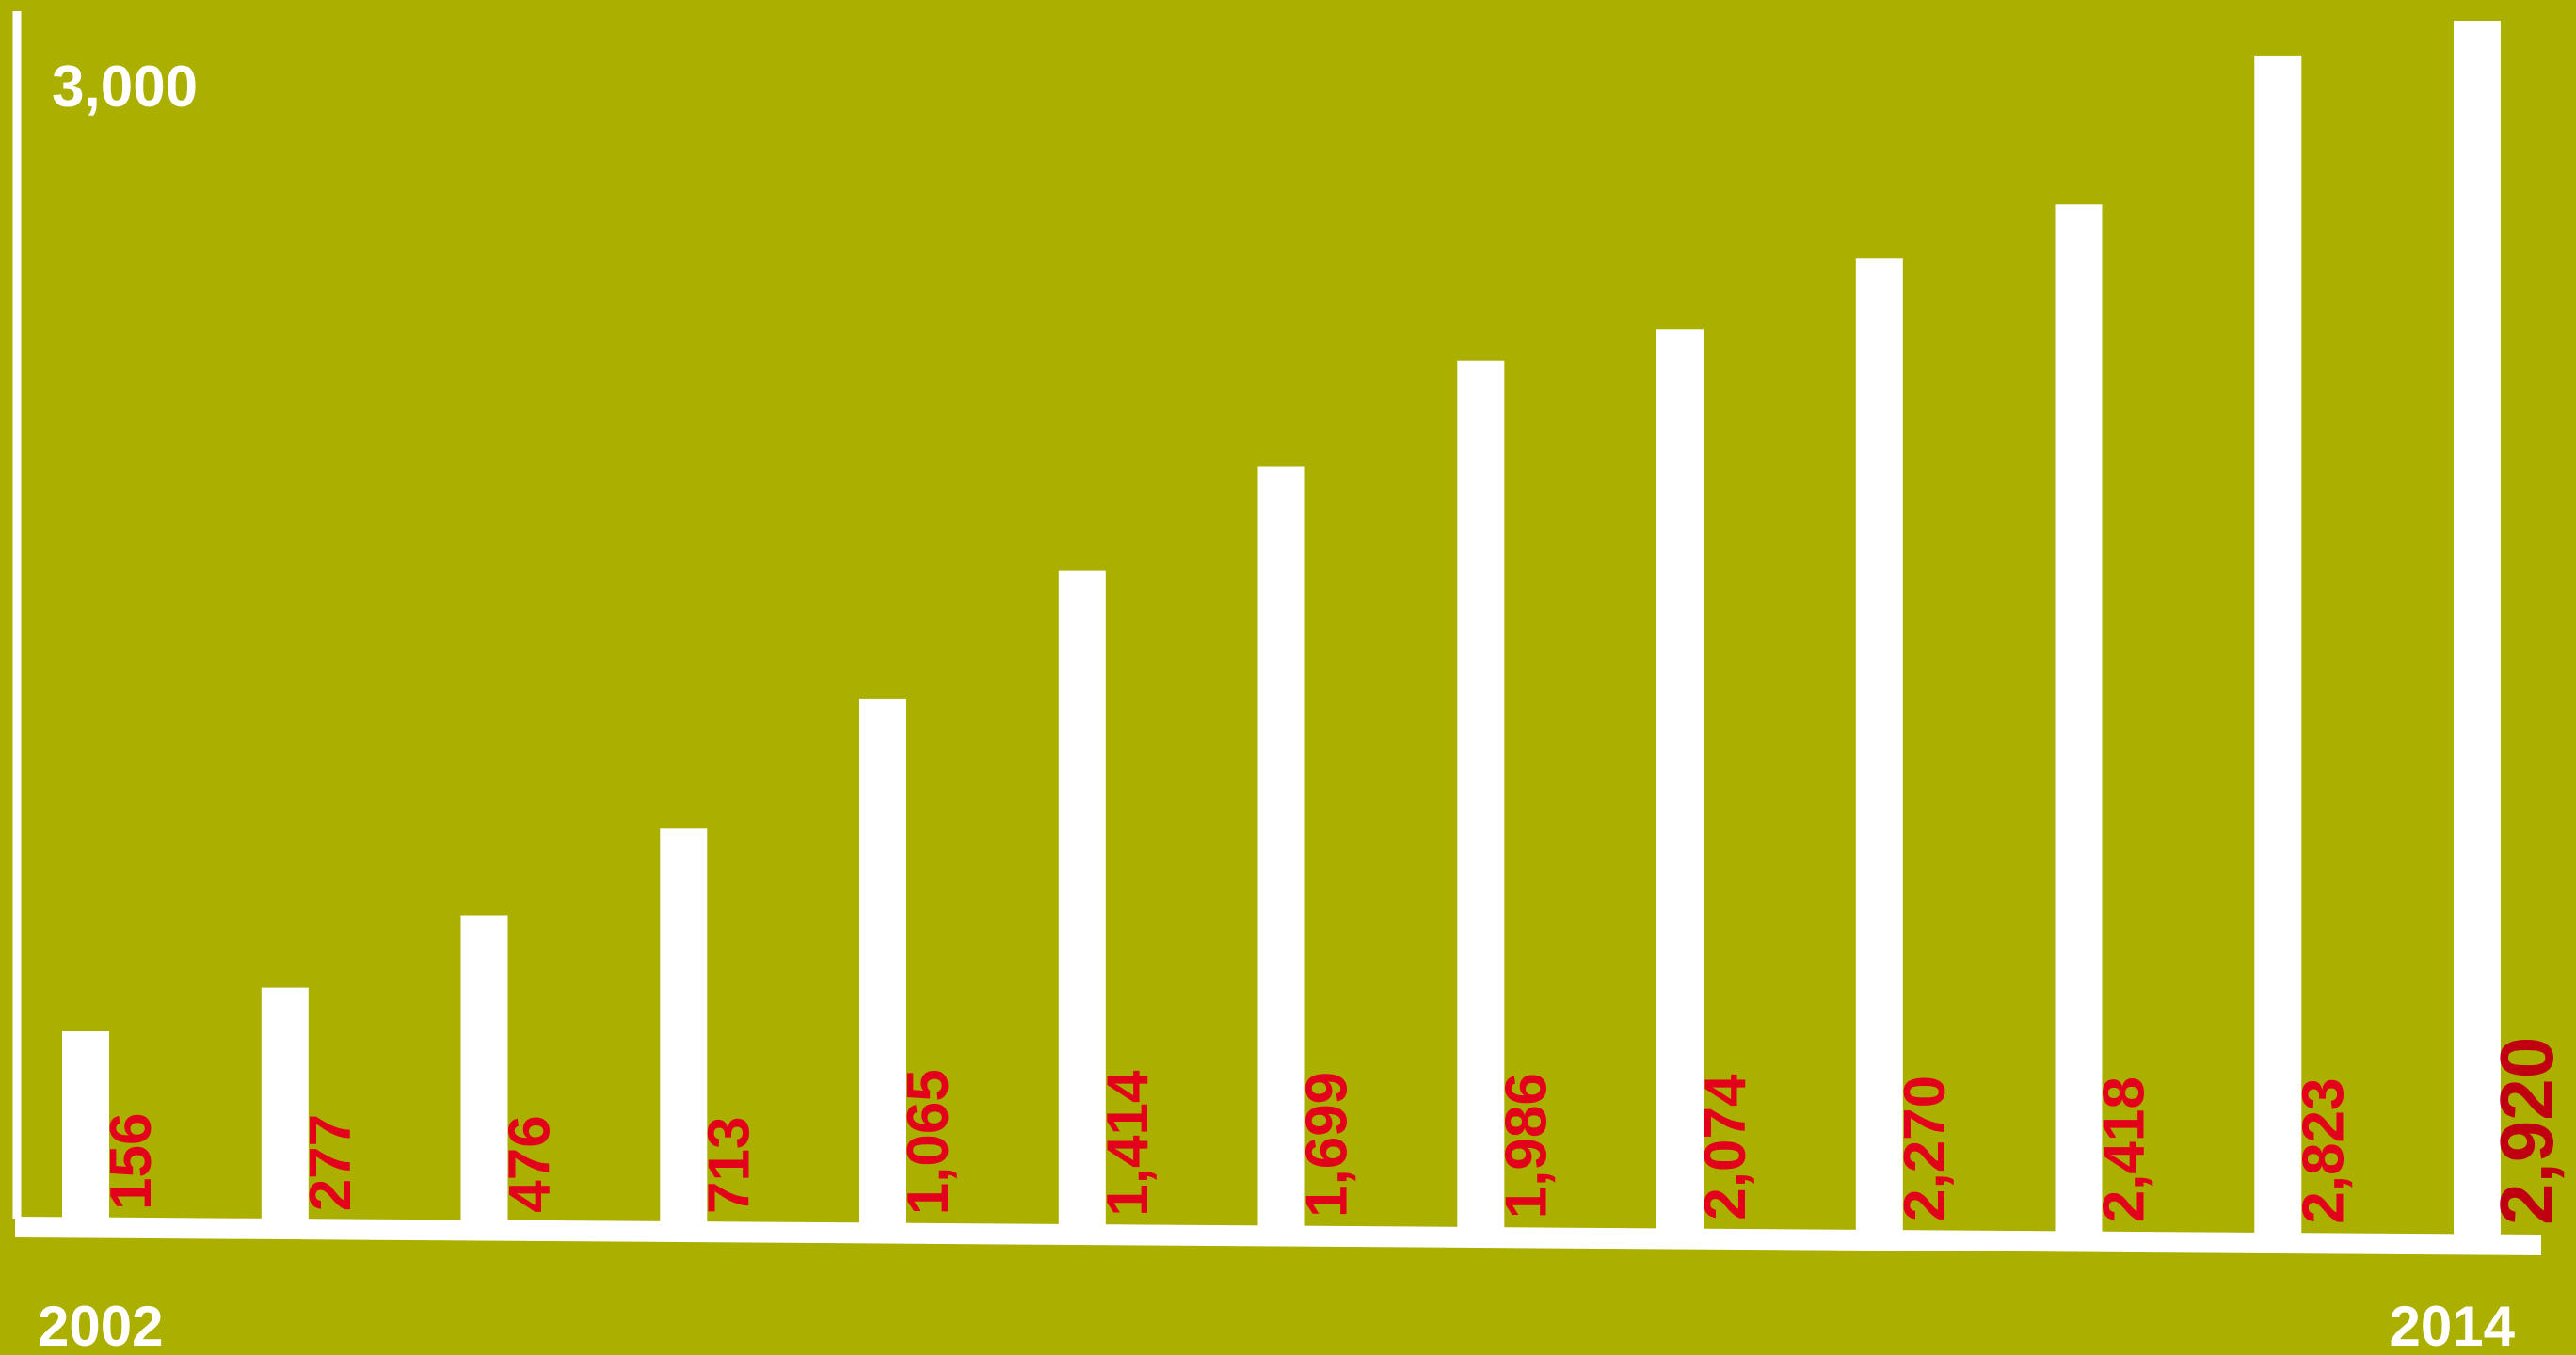 Image resolution: width=2576 pixels, height=1355 pixels. I want to click on value-label-2005: 713, so click(728, 1165).